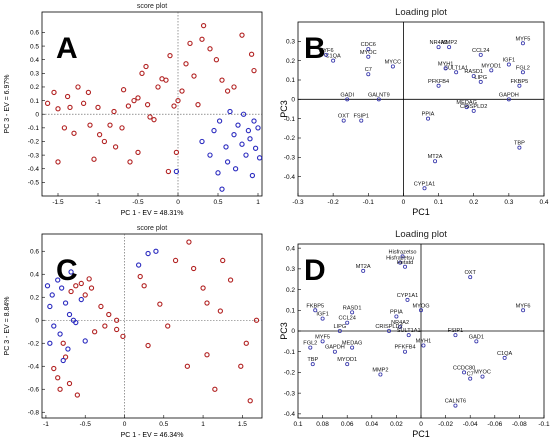  What do you see at coordinates (315, 48) in the screenshot?
I see `panel-label: B` at bounding box center [315, 48].